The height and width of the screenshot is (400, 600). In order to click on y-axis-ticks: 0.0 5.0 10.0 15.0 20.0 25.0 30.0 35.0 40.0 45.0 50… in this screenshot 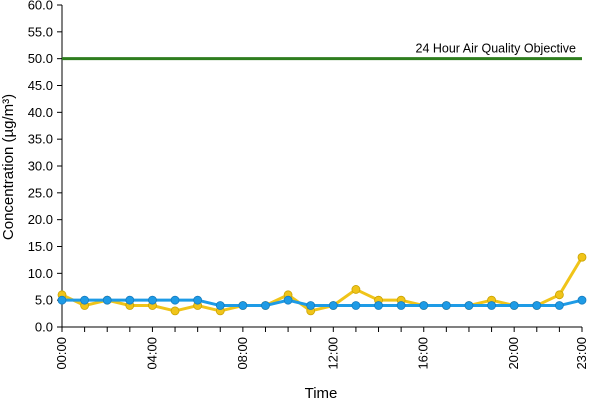, I will do `click(45, 167)`.